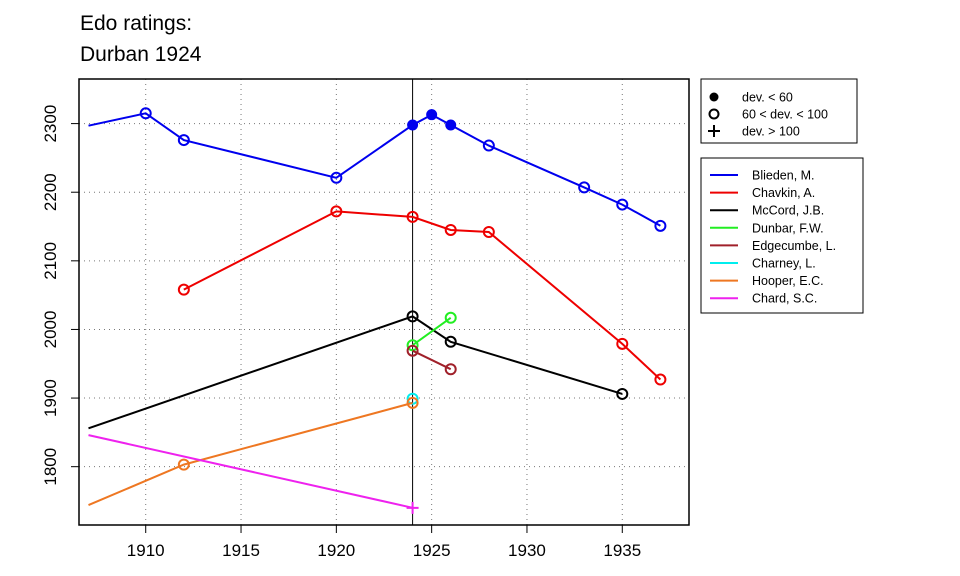  What do you see at coordinates (432, 360) in the screenshot?
I see `series-line-edgecumbe-l` at bounding box center [432, 360].